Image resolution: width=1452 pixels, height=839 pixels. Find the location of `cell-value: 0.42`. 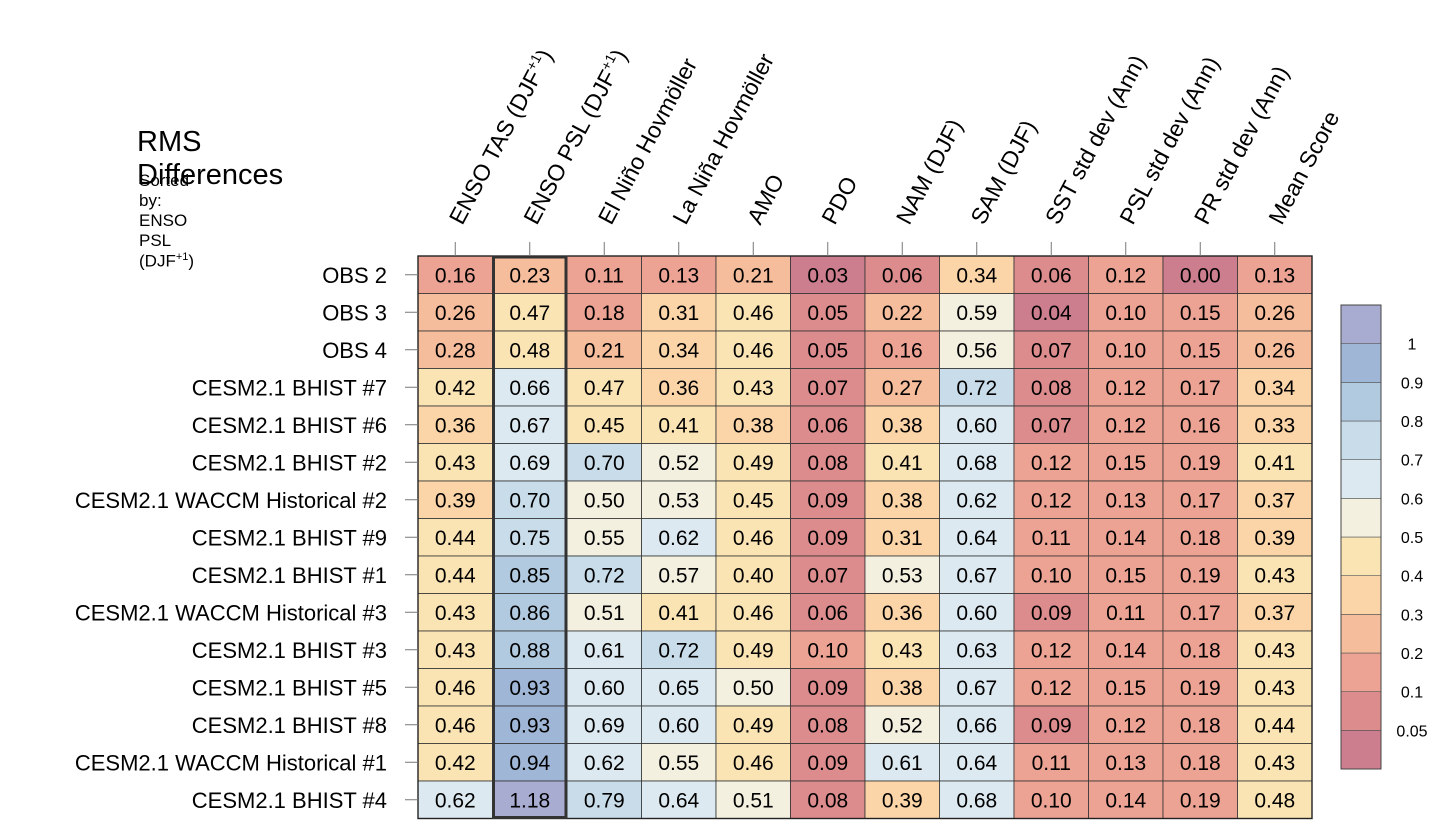

cell-value: 0.42 is located at coordinates (455, 388).